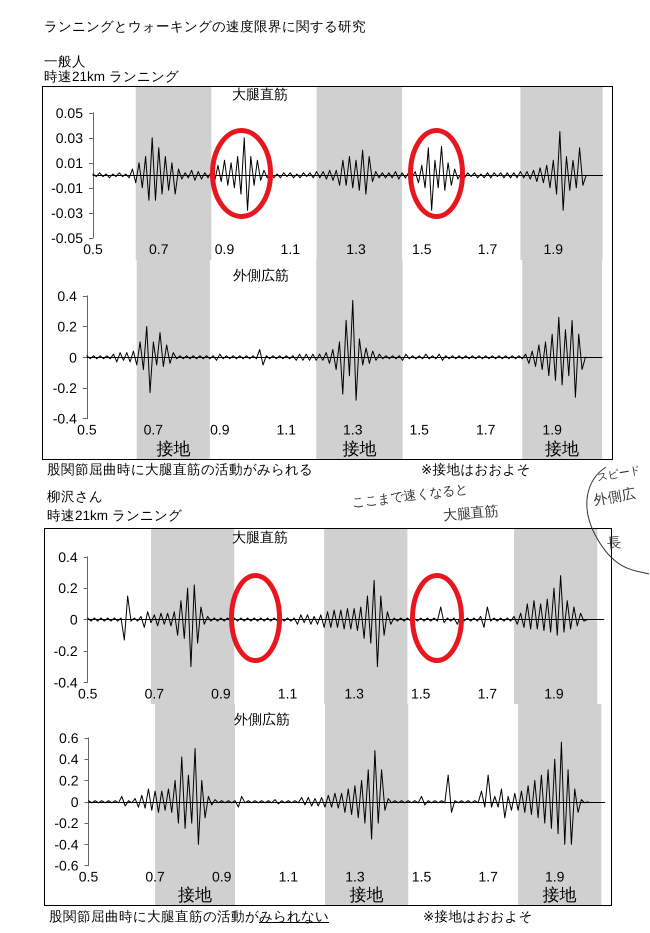  What do you see at coordinates (67, 238) in the screenshot?
I see `y-tick-label: -0.05` at bounding box center [67, 238].